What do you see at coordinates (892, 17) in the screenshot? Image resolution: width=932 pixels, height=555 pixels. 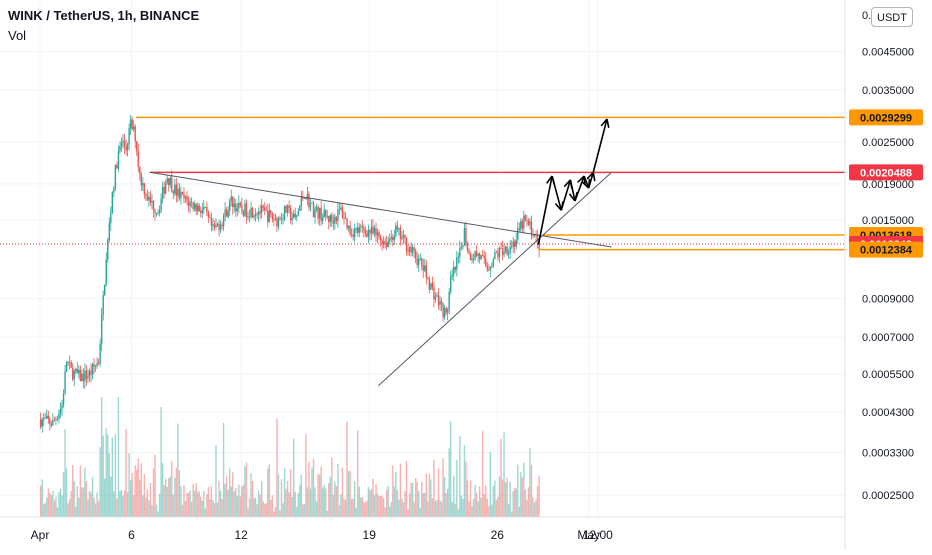 I see `currency-button: USDT` at bounding box center [892, 17].